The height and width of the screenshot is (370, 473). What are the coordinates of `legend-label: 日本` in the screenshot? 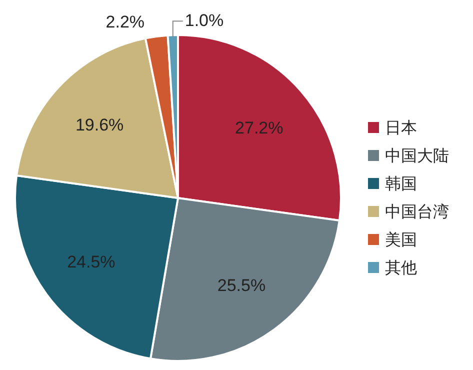 It's located at (401, 128).